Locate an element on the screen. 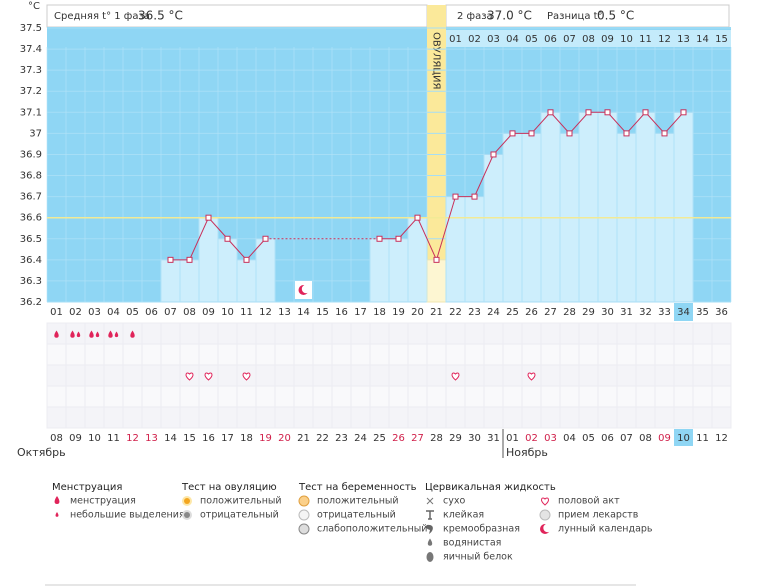 Image resolution: width=769 pixels, height=587 pixels. cycle-day: 19 is located at coordinates (398, 312).